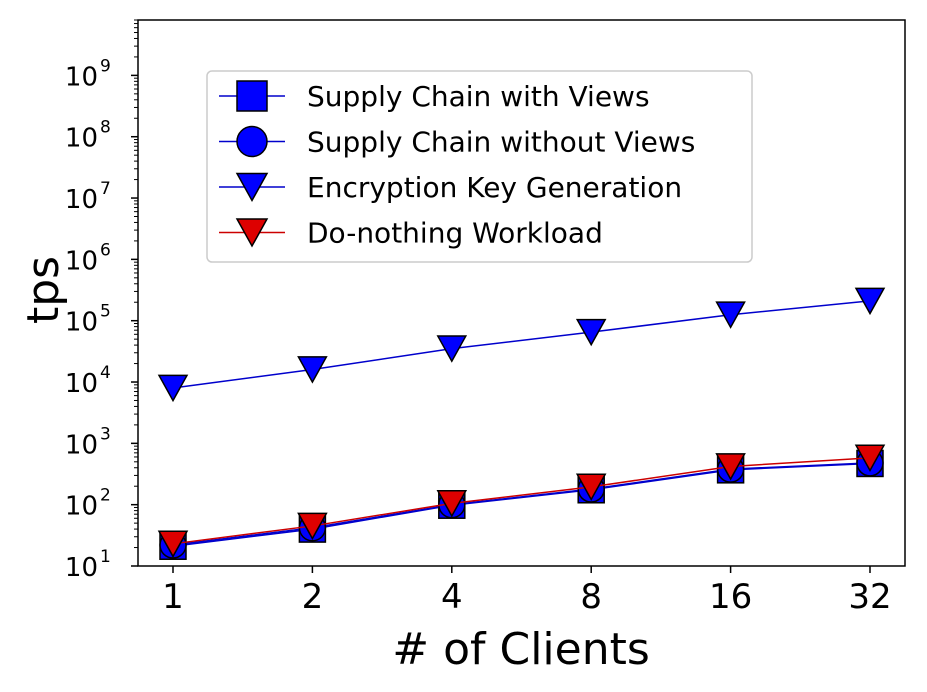 This screenshot has height=692, width=927. Describe the element at coordinates (105, 189) in the screenshot. I see `y-tick-exponent: 7` at that location.